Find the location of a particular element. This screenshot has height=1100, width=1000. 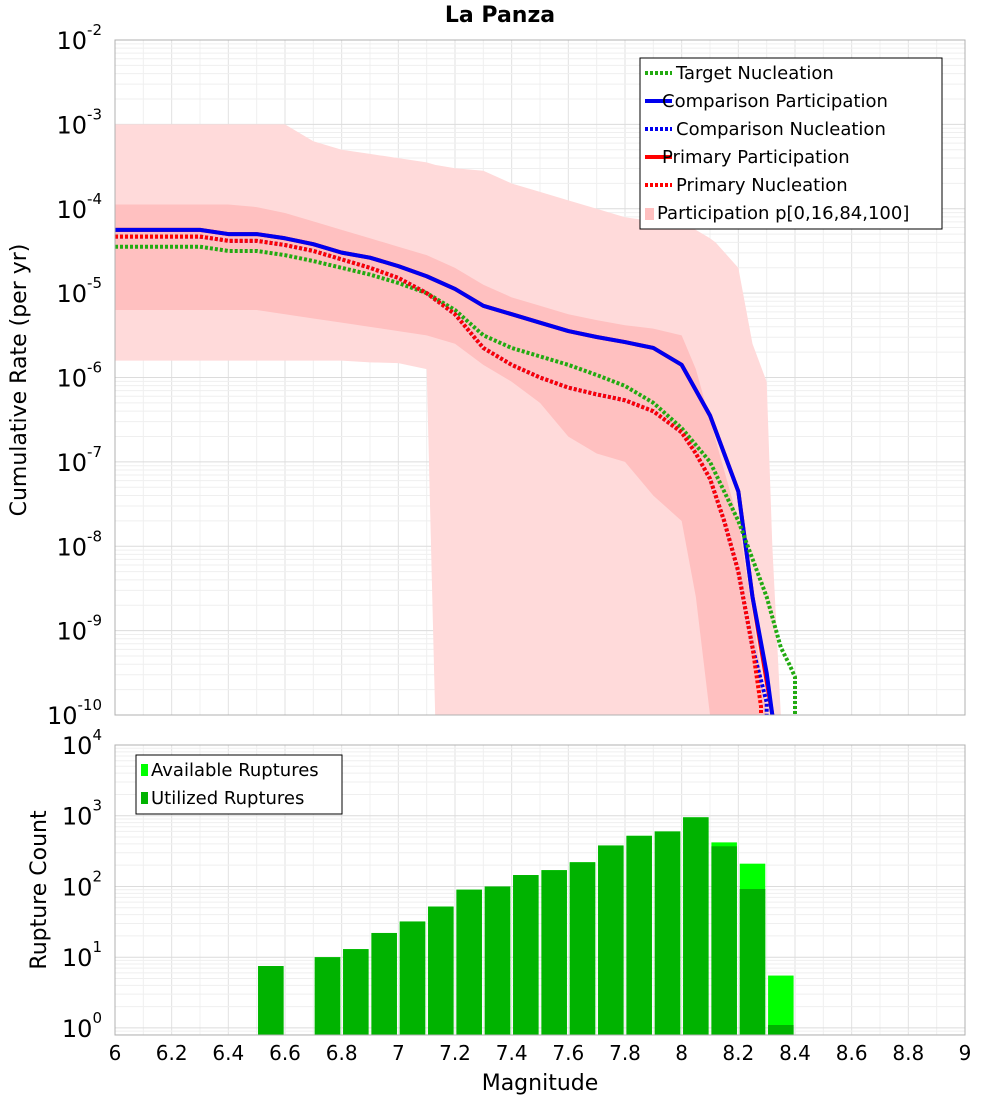

x-tick-label: 8.2 is located at coordinates (738, 1053).